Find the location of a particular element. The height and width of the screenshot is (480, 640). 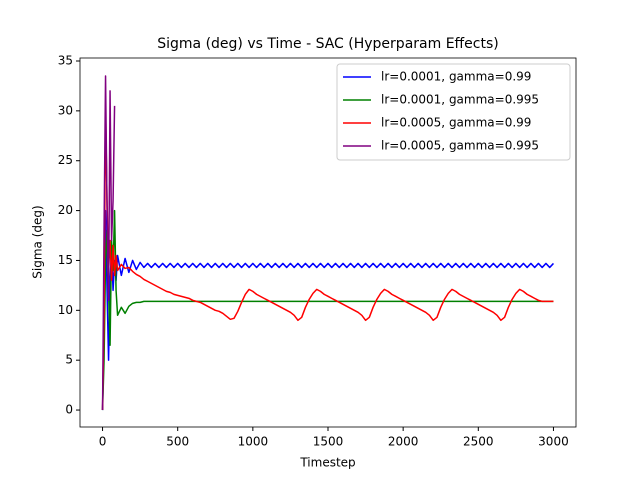

y-tick-label: 5 is located at coordinates (69, 360).